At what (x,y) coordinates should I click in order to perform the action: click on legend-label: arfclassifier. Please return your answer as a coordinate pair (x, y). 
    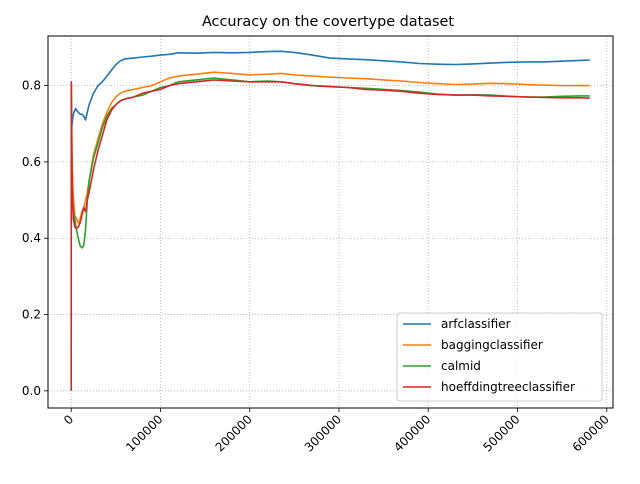
    Looking at the image, I should click on (476, 324).